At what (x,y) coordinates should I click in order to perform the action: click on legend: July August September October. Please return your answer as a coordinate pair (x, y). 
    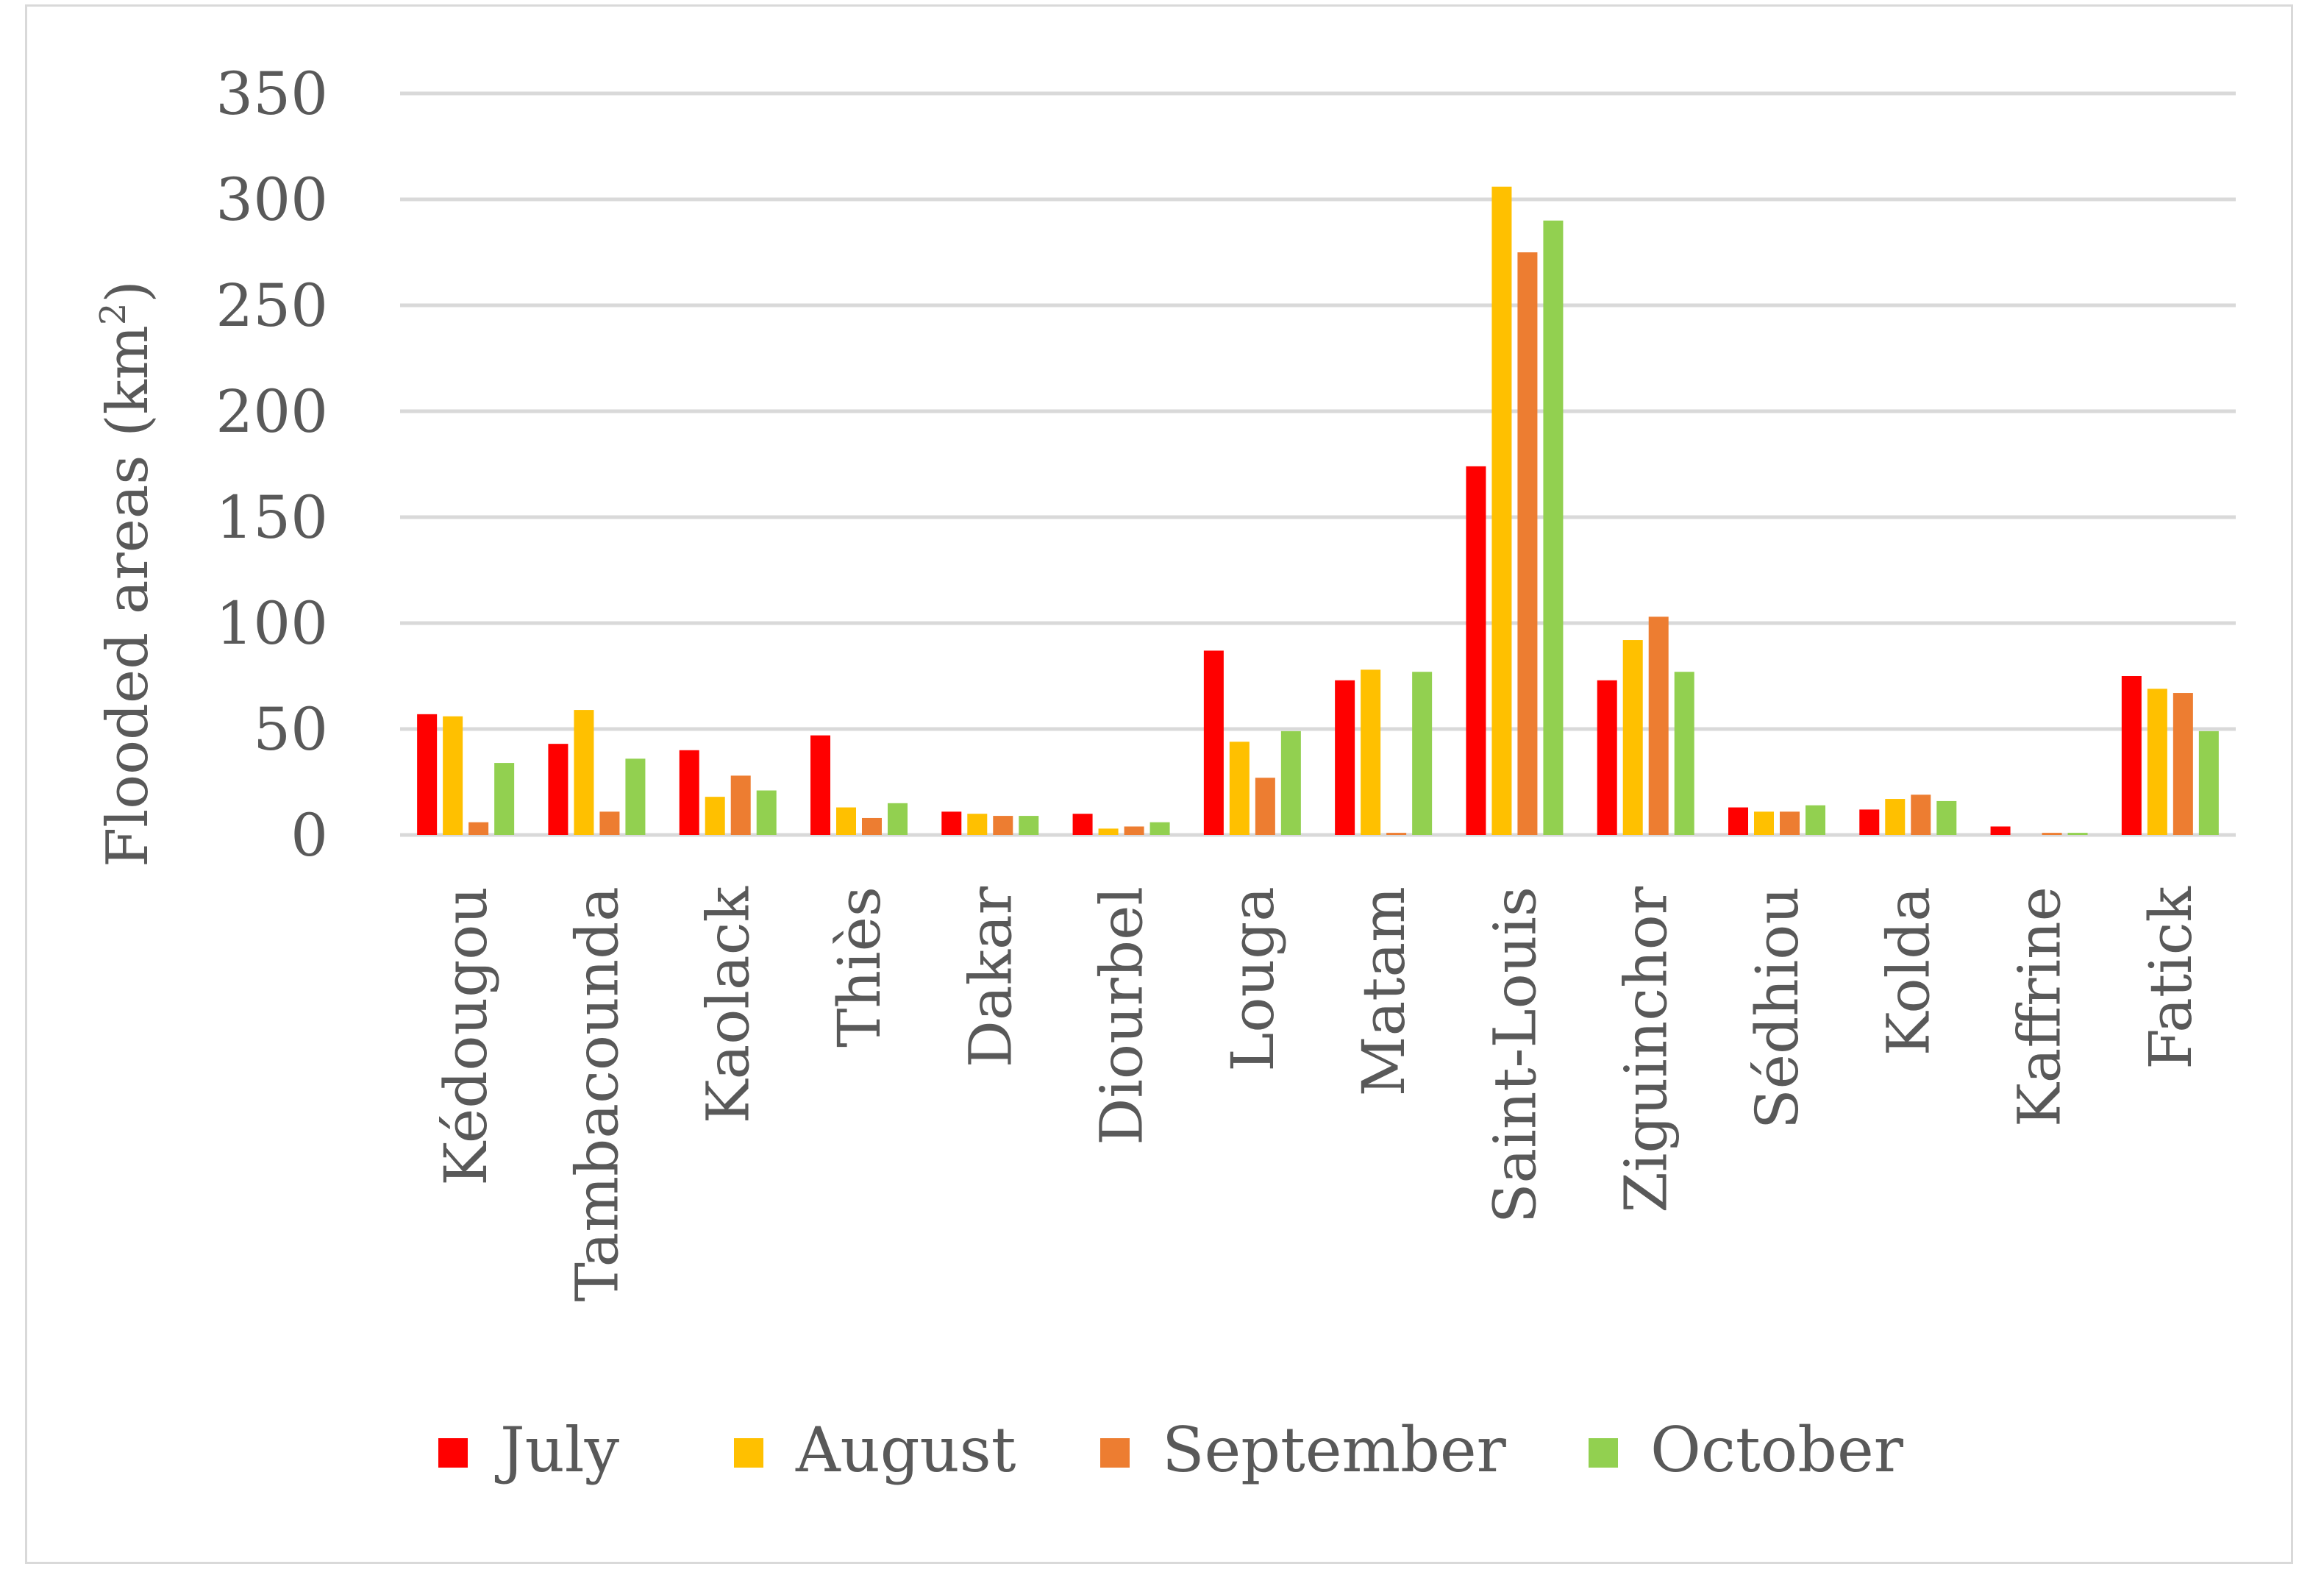
    Looking at the image, I should click on (1171, 1450).